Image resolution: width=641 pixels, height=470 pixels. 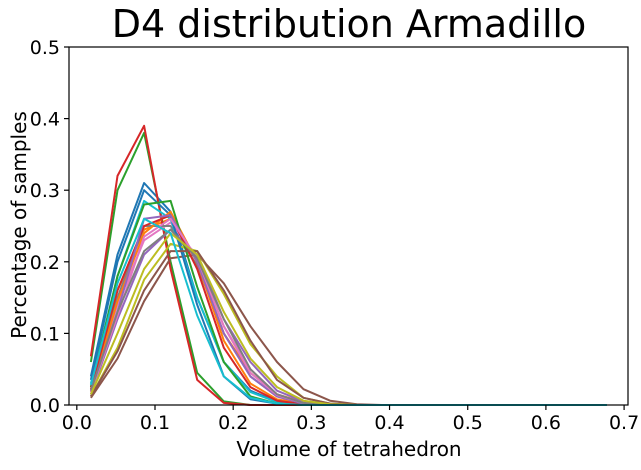 What do you see at coordinates (468, 423) in the screenshot?
I see `x-tick-label: 0.5` at bounding box center [468, 423].